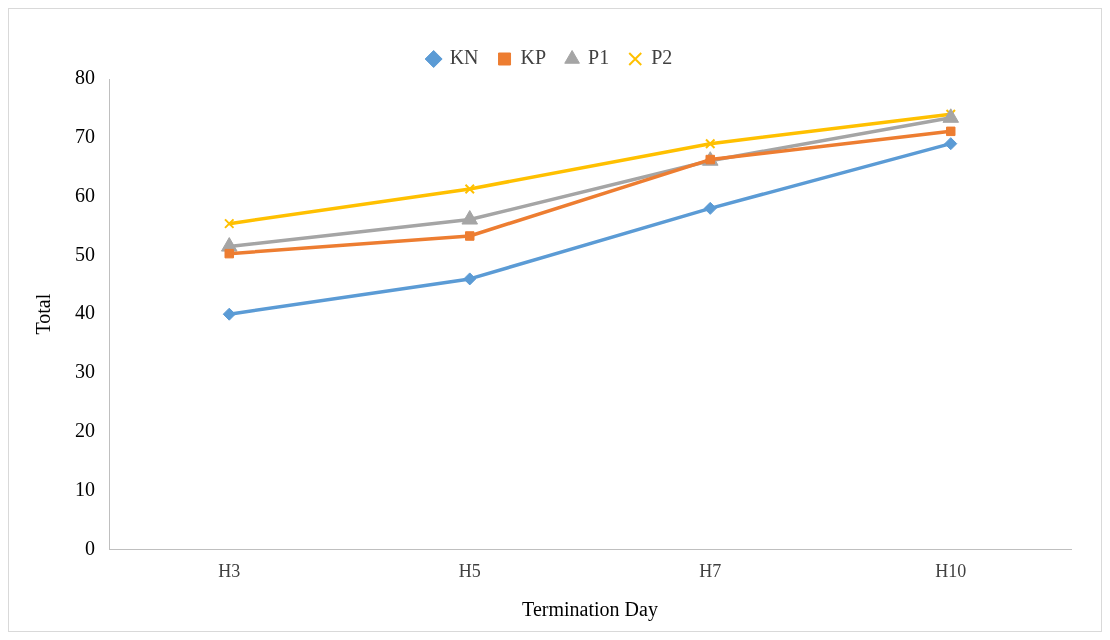 The height and width of the screenshot is (640, 1110). Describe the element at coordinates (85, 253) in the screenshot. I see `y-tick-label: 50` at that location.